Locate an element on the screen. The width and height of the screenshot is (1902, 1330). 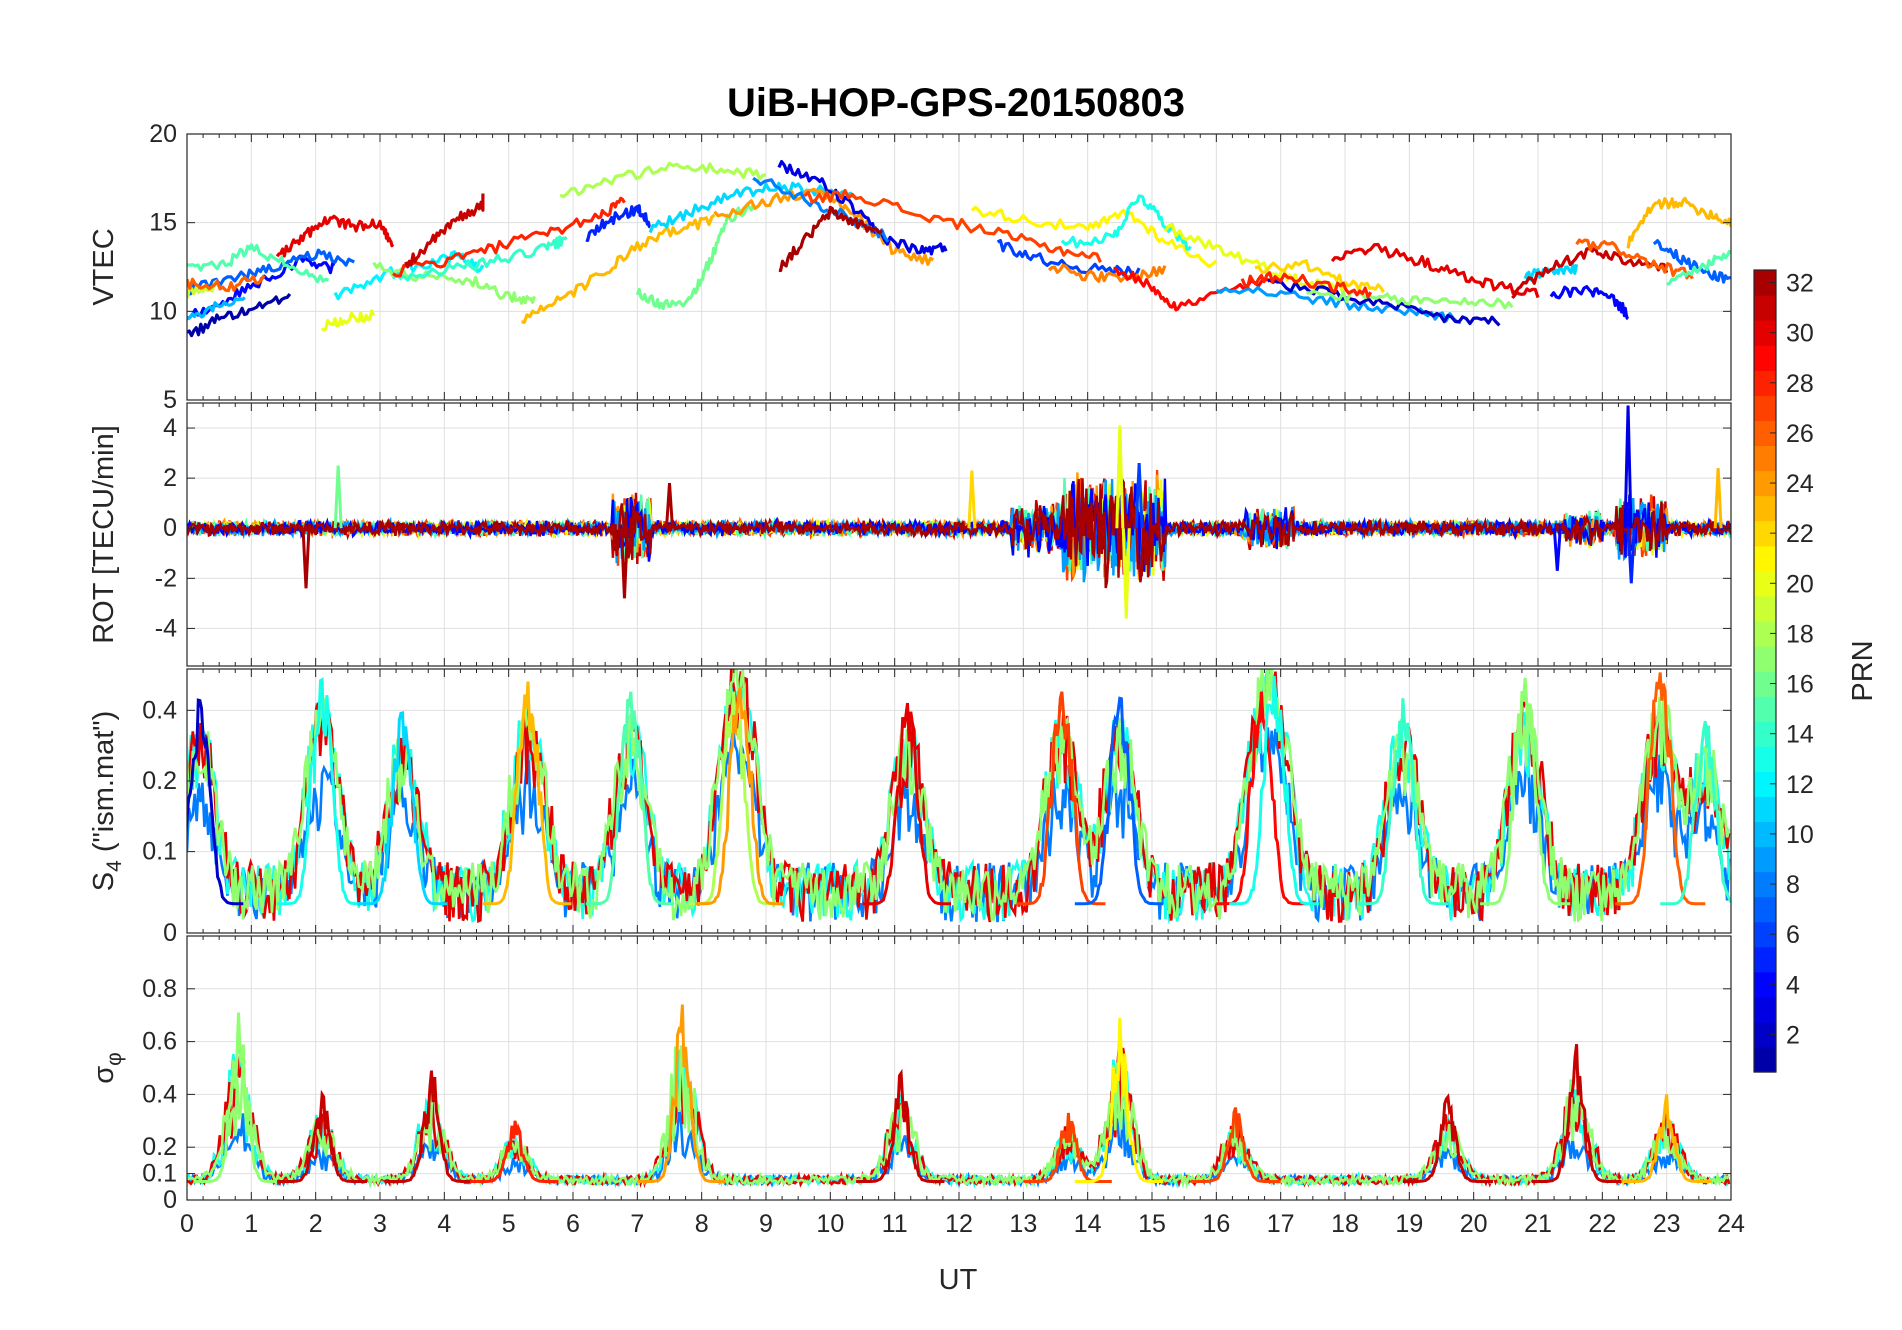
ytick-label-sigma_phi-5: 0.8 is located at coordinates (159, 989).